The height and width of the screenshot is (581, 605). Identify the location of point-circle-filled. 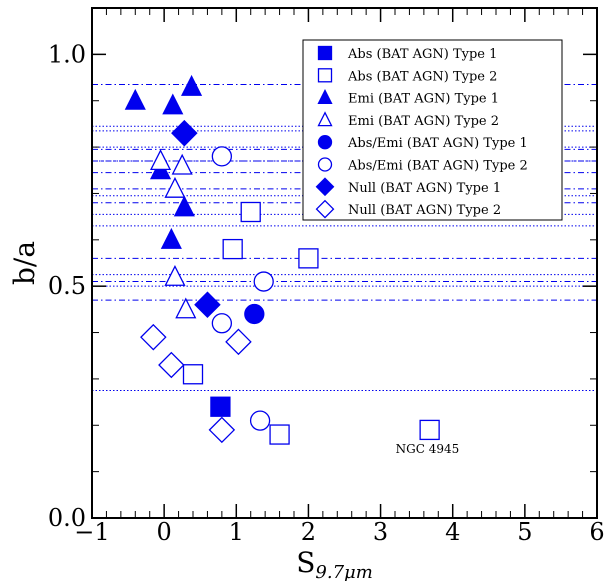
(254, 314).